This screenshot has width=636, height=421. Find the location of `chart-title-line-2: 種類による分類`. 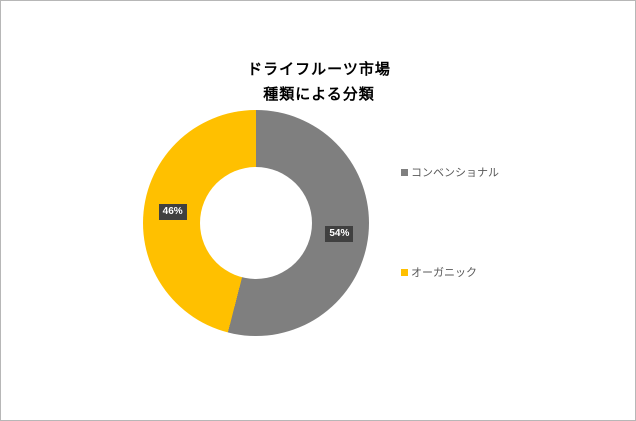

chart-title-line-2: 種類による分類 is located at coordinates (319, 94).